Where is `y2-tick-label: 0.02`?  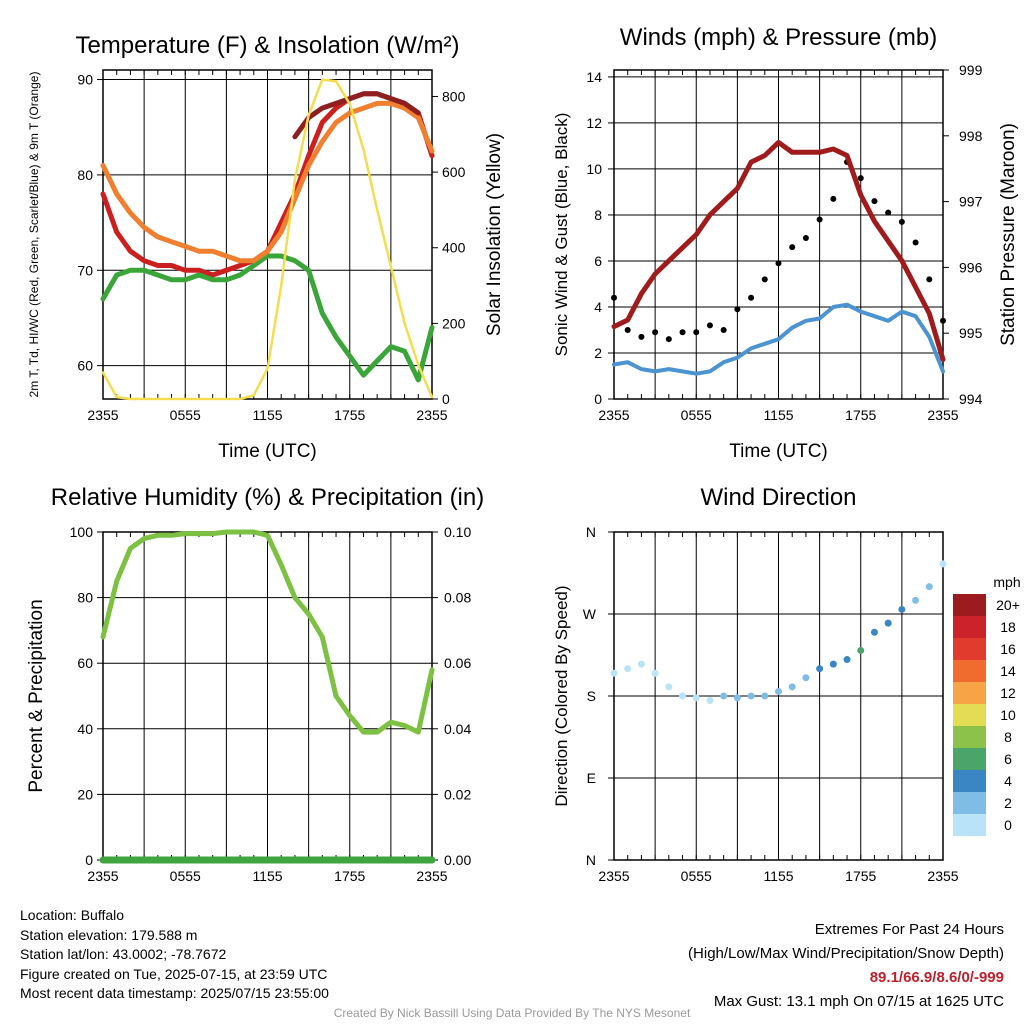
y2-tick-label: 0.02 is located at coordinates (457, 794).